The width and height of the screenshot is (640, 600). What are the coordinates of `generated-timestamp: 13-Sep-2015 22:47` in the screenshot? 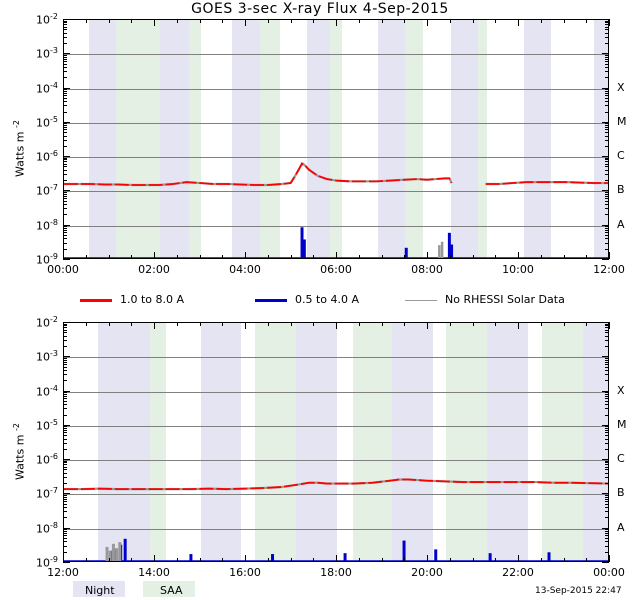 It's located at (578, 591).